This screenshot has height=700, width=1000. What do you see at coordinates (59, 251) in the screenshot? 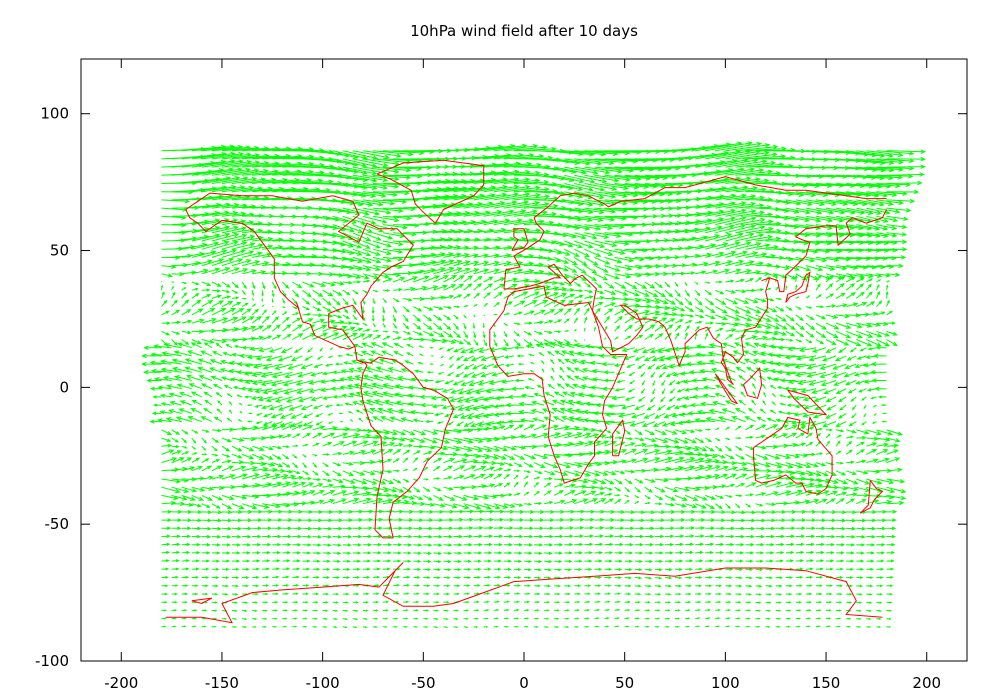
I see `y-tick-label: 50` at bounding box center [59, 251].